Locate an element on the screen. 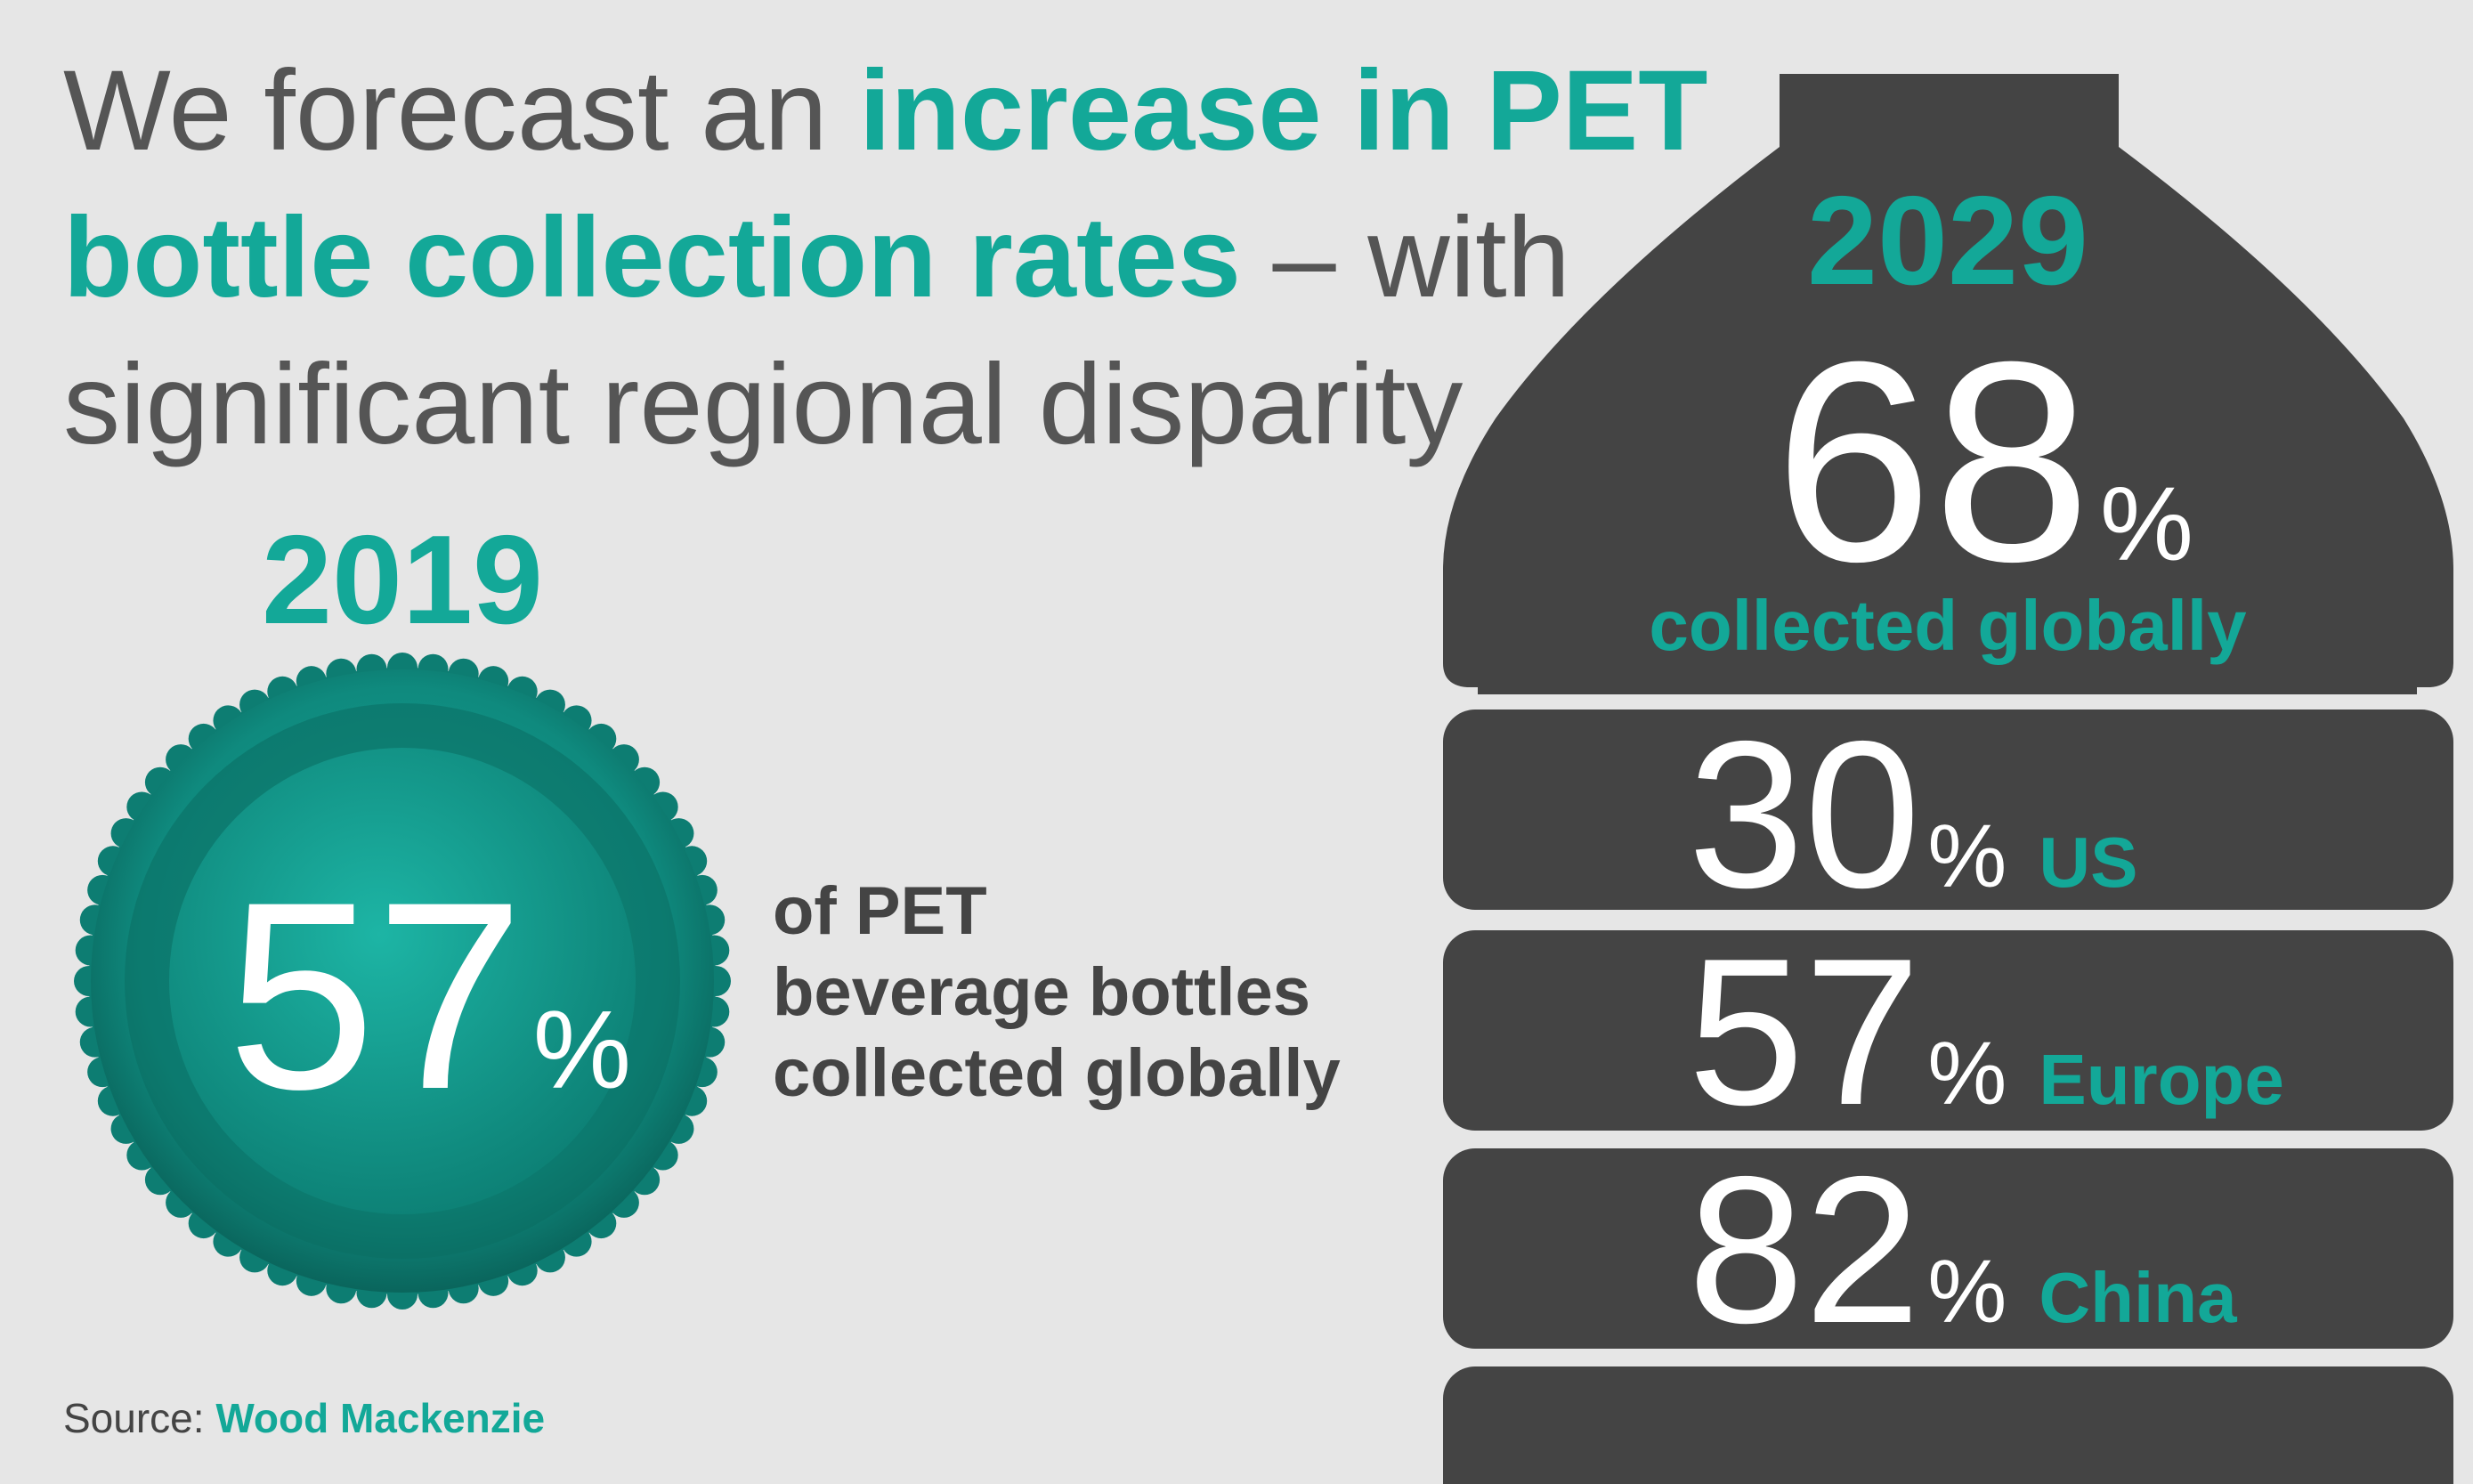  region: 82% China is located at coordinates (1962, 1249).